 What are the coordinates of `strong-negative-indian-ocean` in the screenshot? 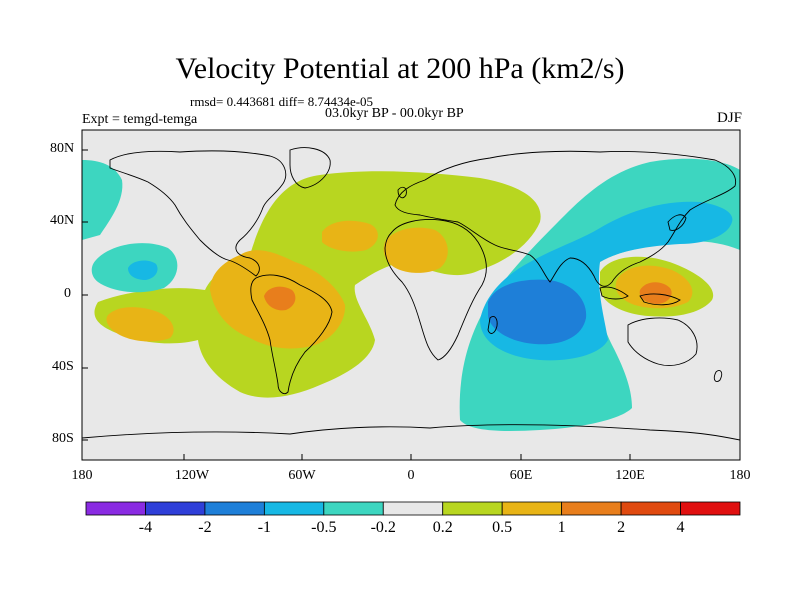 It's located at (537, 312).